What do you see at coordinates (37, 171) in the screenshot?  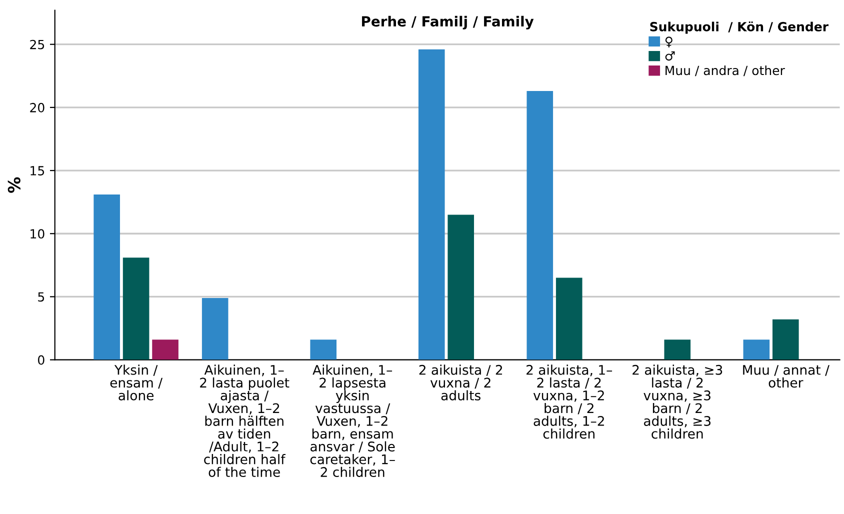 I see `y-tick-label: 15` at bounding box center [37, 171].